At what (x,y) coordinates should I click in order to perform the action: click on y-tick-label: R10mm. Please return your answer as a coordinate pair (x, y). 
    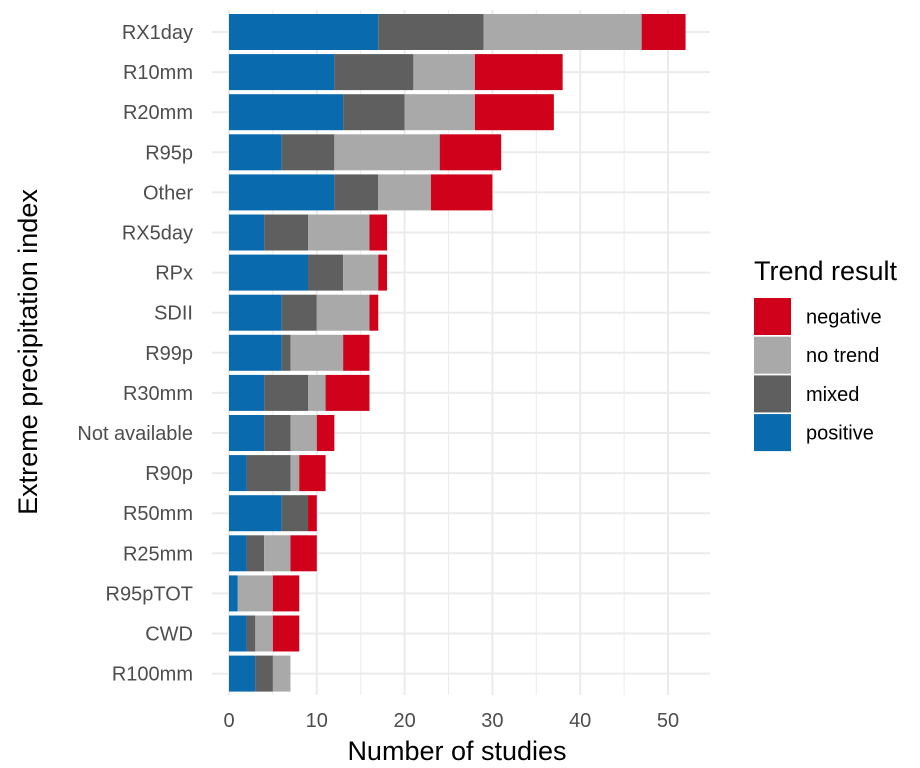
    Looking at the image, I should click on (158, 73).